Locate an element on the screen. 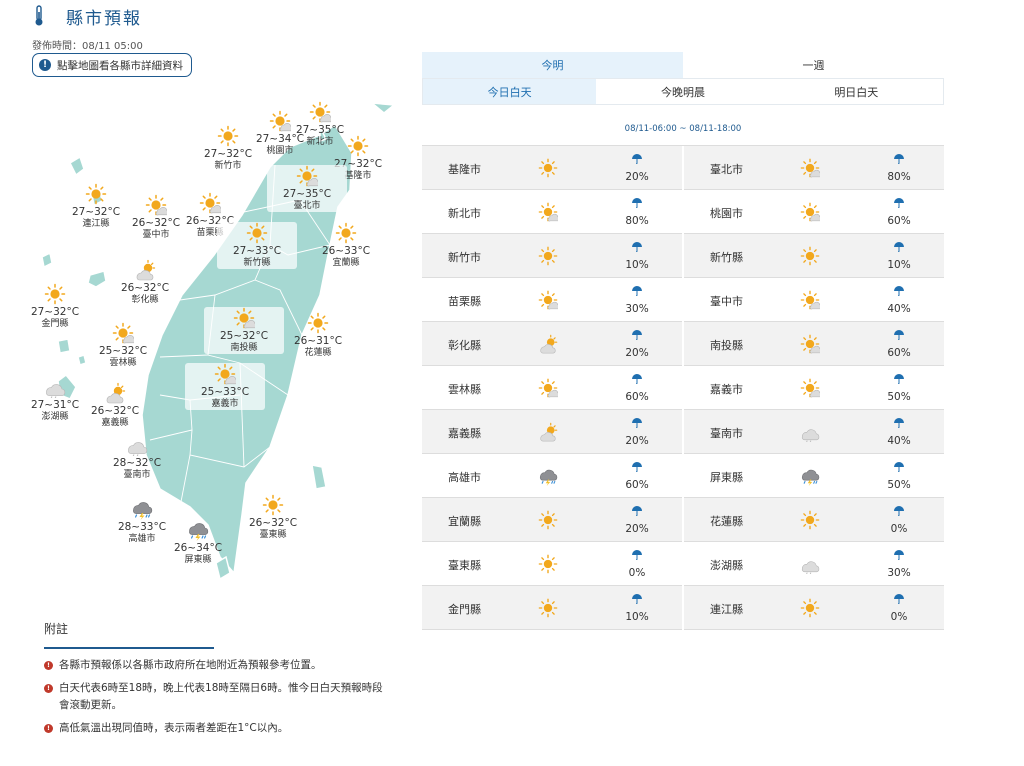  forecast-cell: 臺南市 40% is located at coordinates (814, 432).